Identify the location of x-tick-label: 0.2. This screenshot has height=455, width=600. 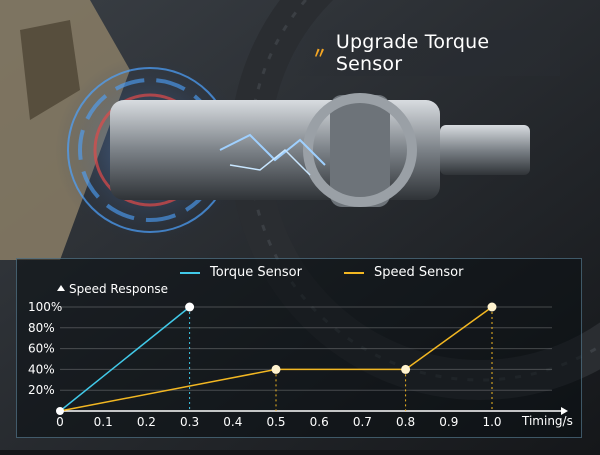
(146, 422).